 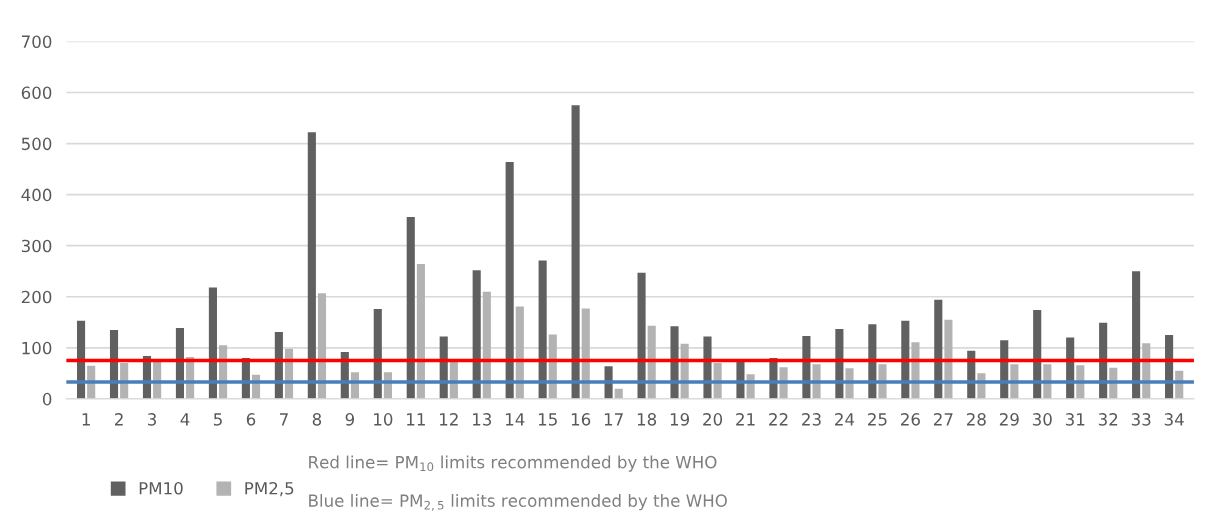 I want to click on y-tick-label: 400, so click(x=36, y=195).